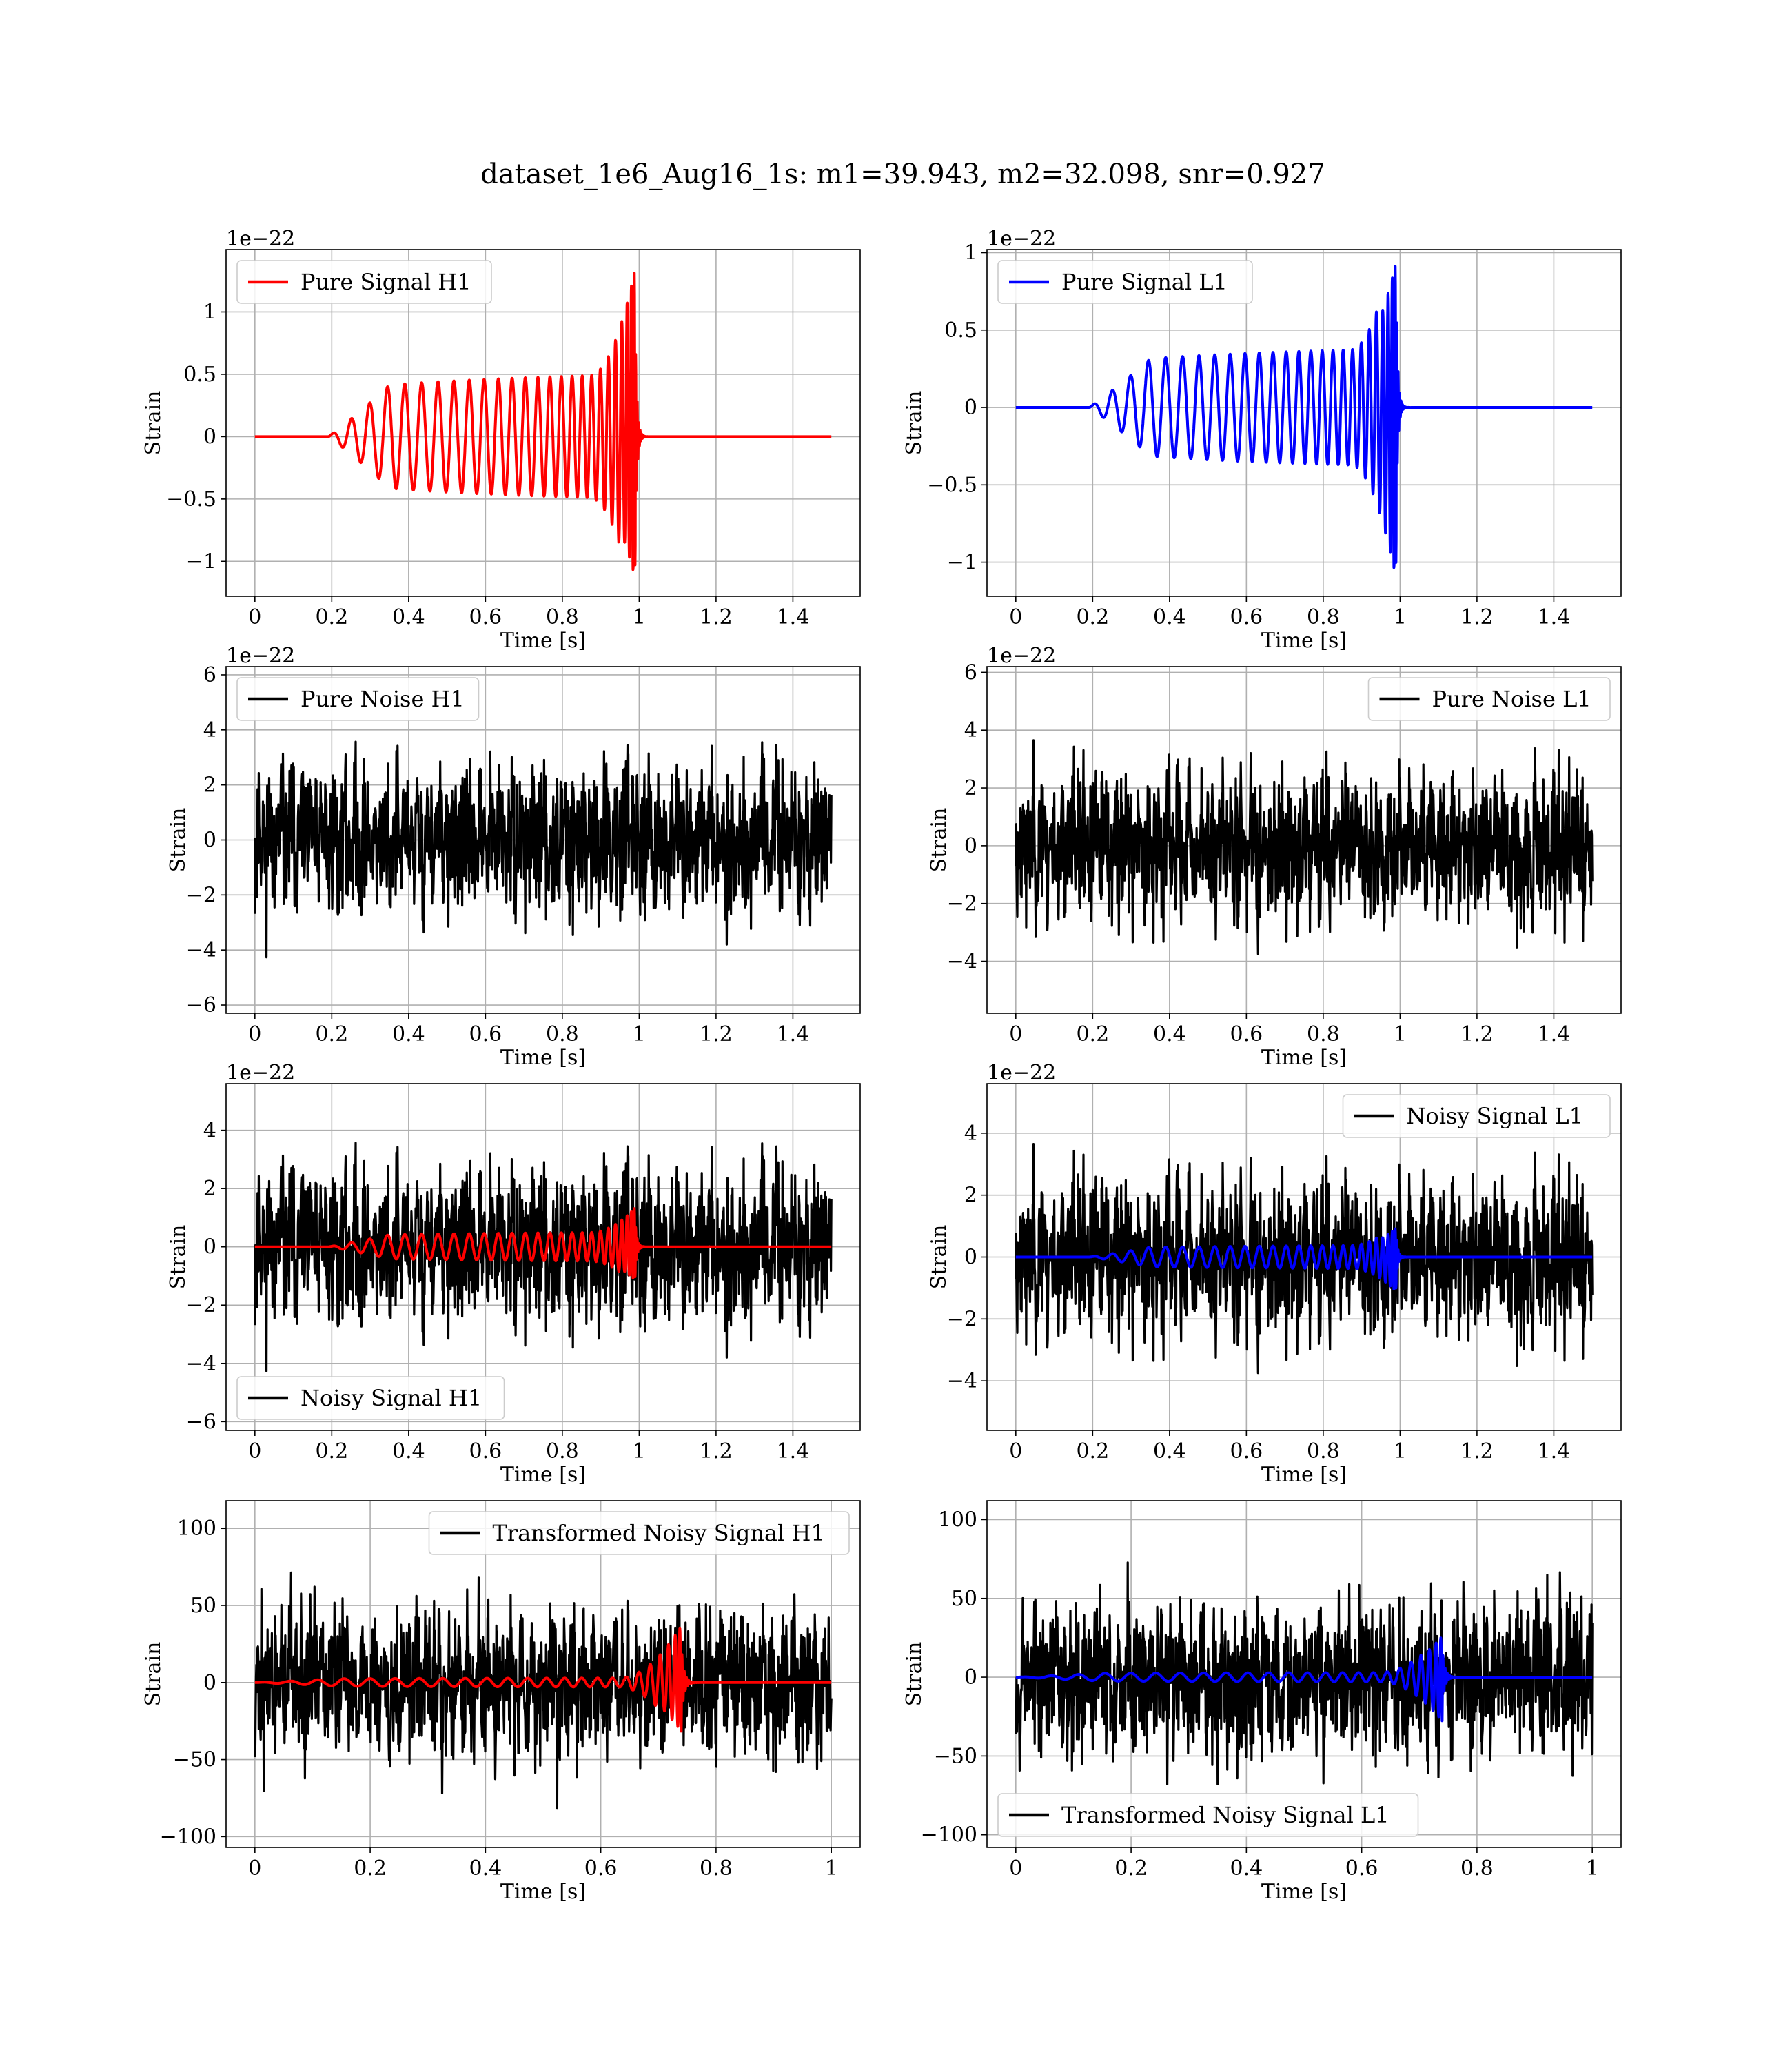  I want to click on y-tick-label: 100, so click(196, 1529).